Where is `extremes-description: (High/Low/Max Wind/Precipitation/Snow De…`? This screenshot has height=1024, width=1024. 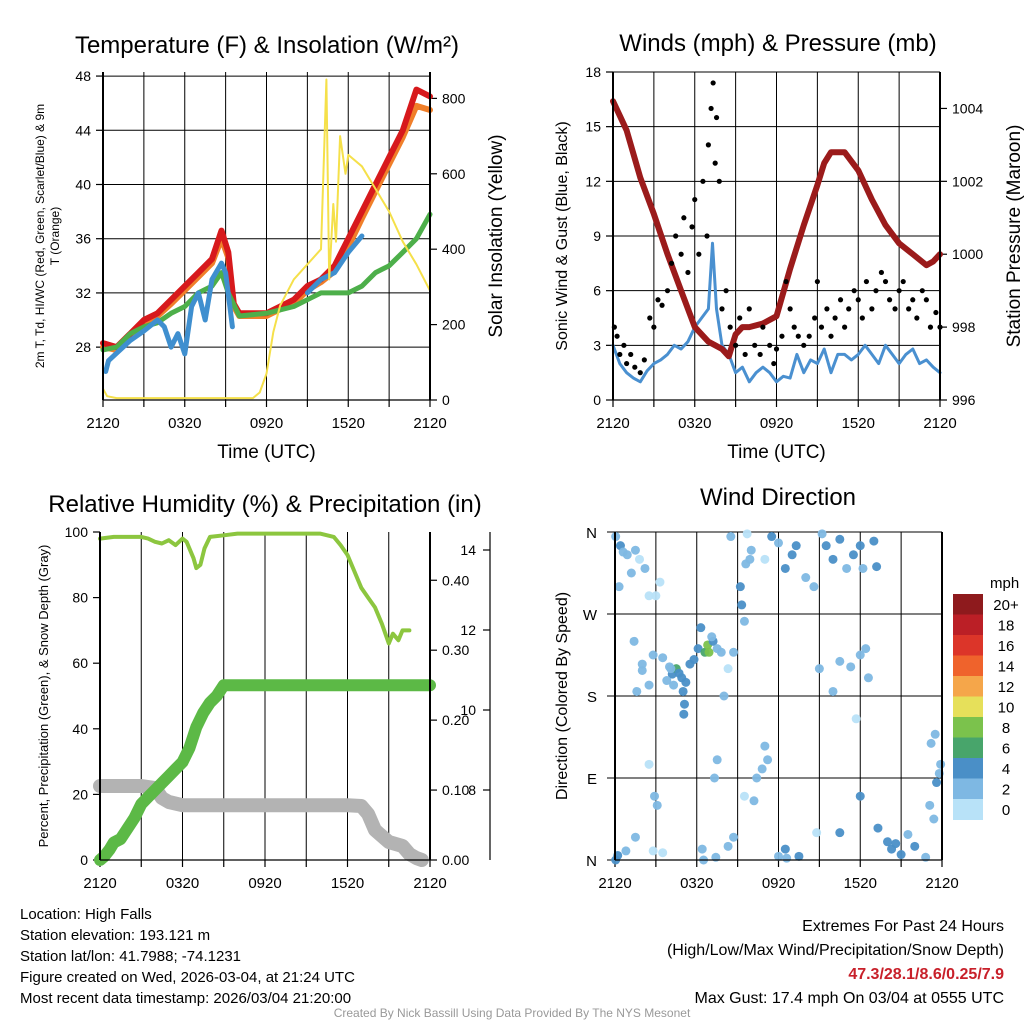 extremes-description: (High/Low/Max Wind/Precipitation/Snow De… is located at coordinates (835, 950).